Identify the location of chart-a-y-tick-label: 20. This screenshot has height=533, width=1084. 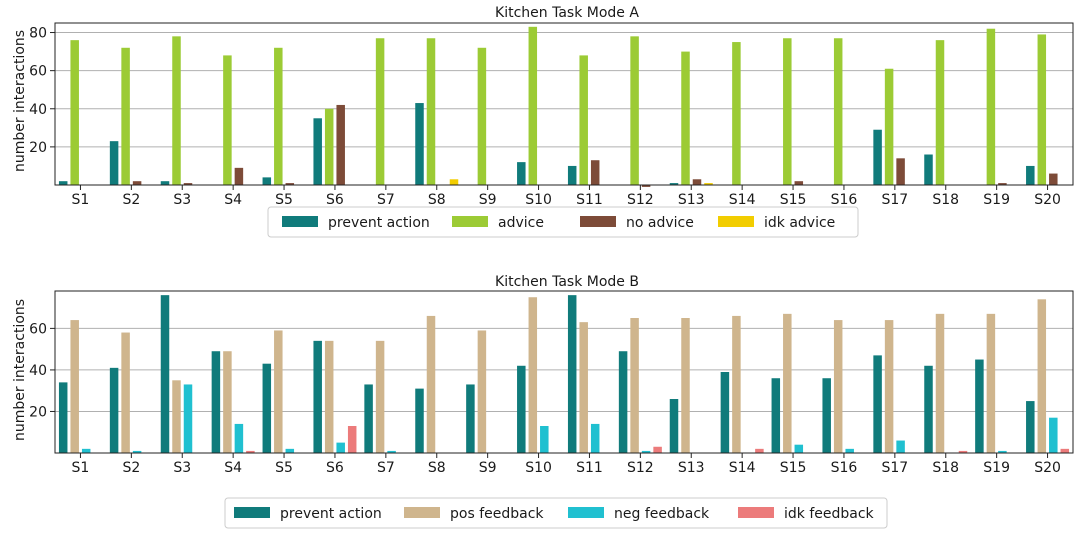
(38, 148).